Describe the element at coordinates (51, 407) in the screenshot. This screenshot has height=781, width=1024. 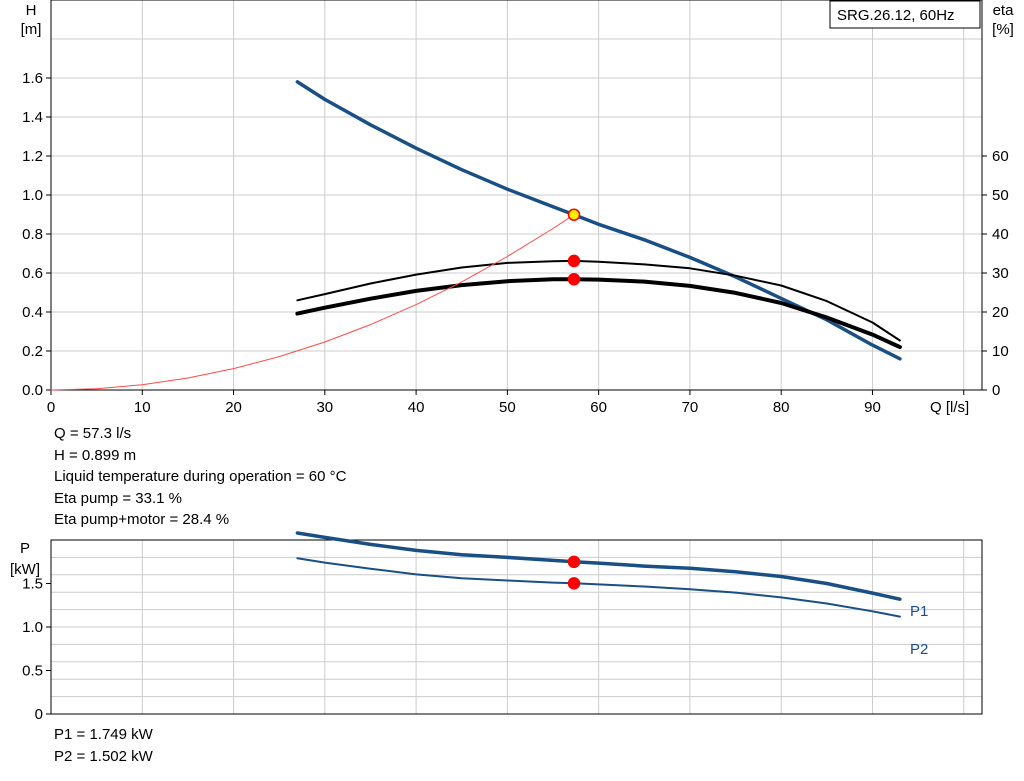
I see `x-tick-label: 0` at that location.